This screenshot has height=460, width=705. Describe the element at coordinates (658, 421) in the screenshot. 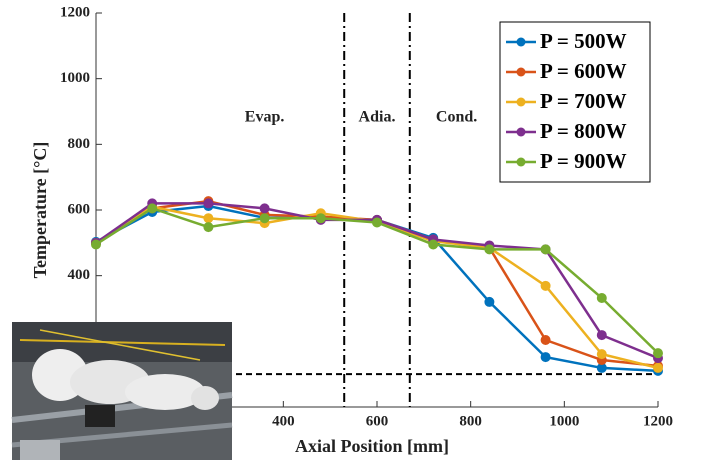

I see `x-tick-label: 1200` at that location.